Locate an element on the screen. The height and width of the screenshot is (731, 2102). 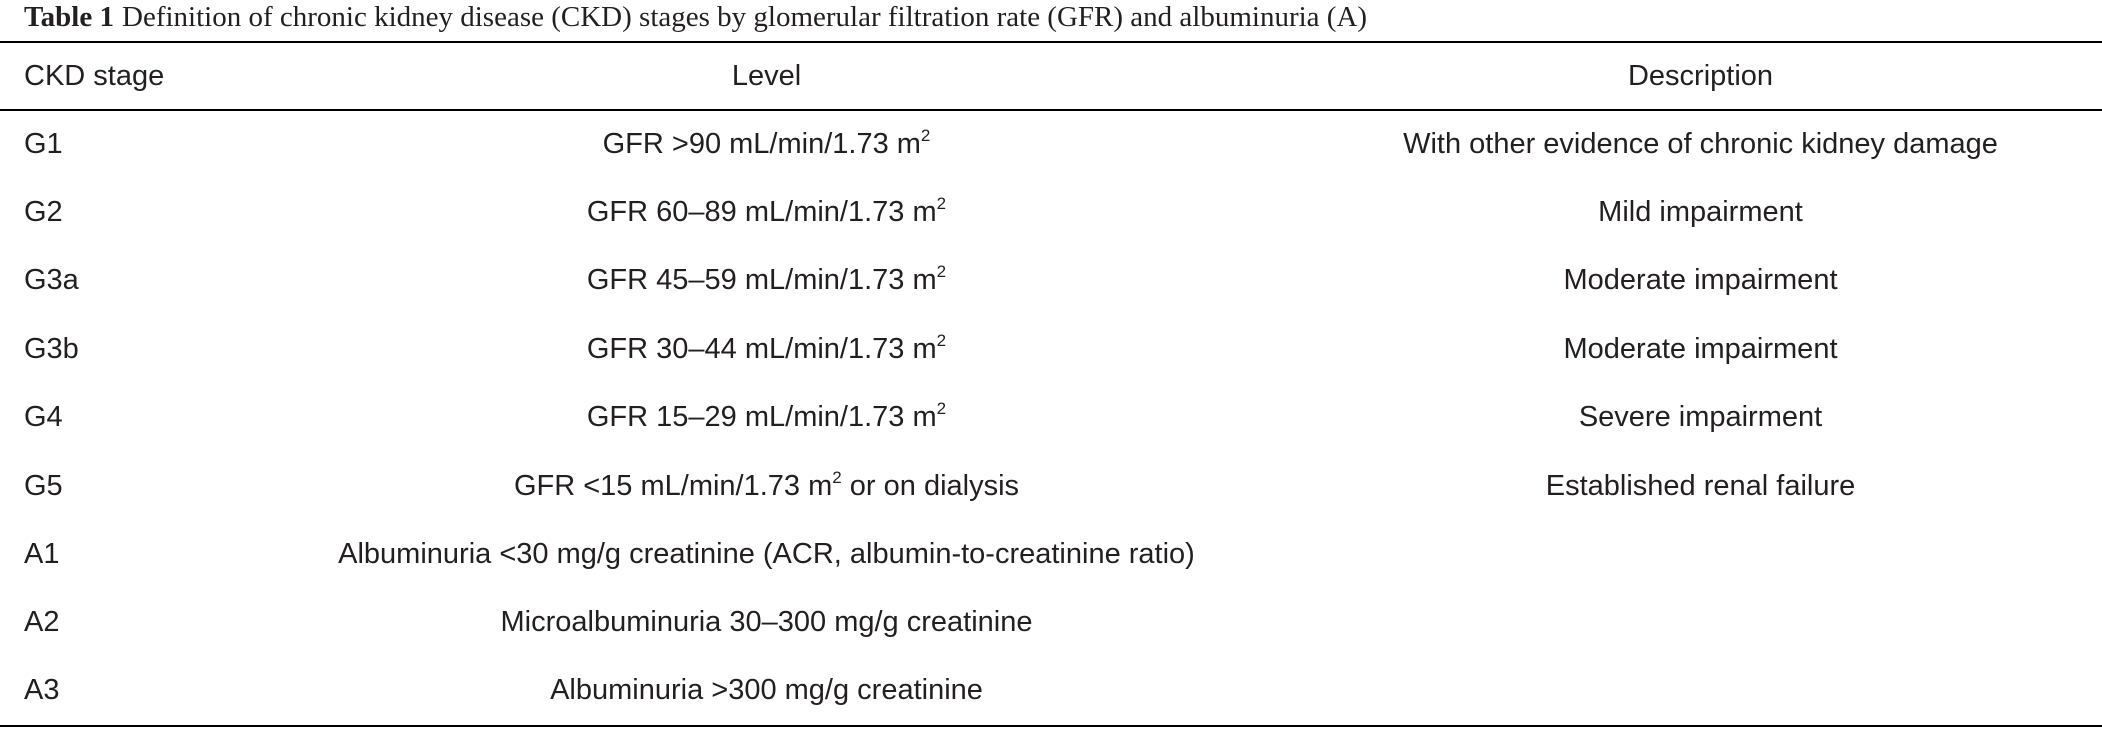
stage-cell: A3 is located at coordinates (42, 690).